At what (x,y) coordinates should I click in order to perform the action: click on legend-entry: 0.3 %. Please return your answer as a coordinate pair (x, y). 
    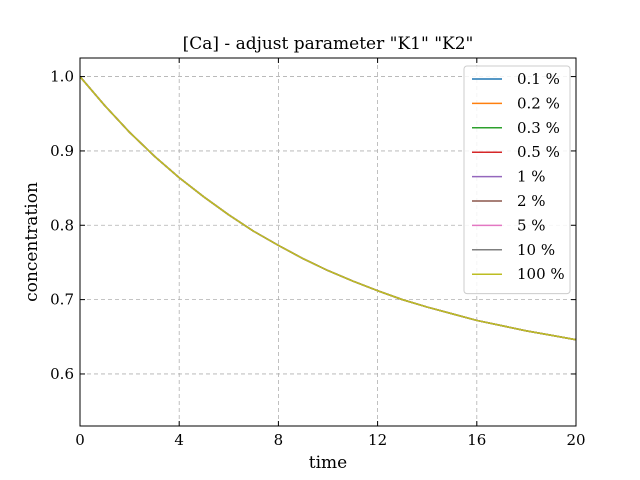
    Looking at the image, I should click on (538, 128).